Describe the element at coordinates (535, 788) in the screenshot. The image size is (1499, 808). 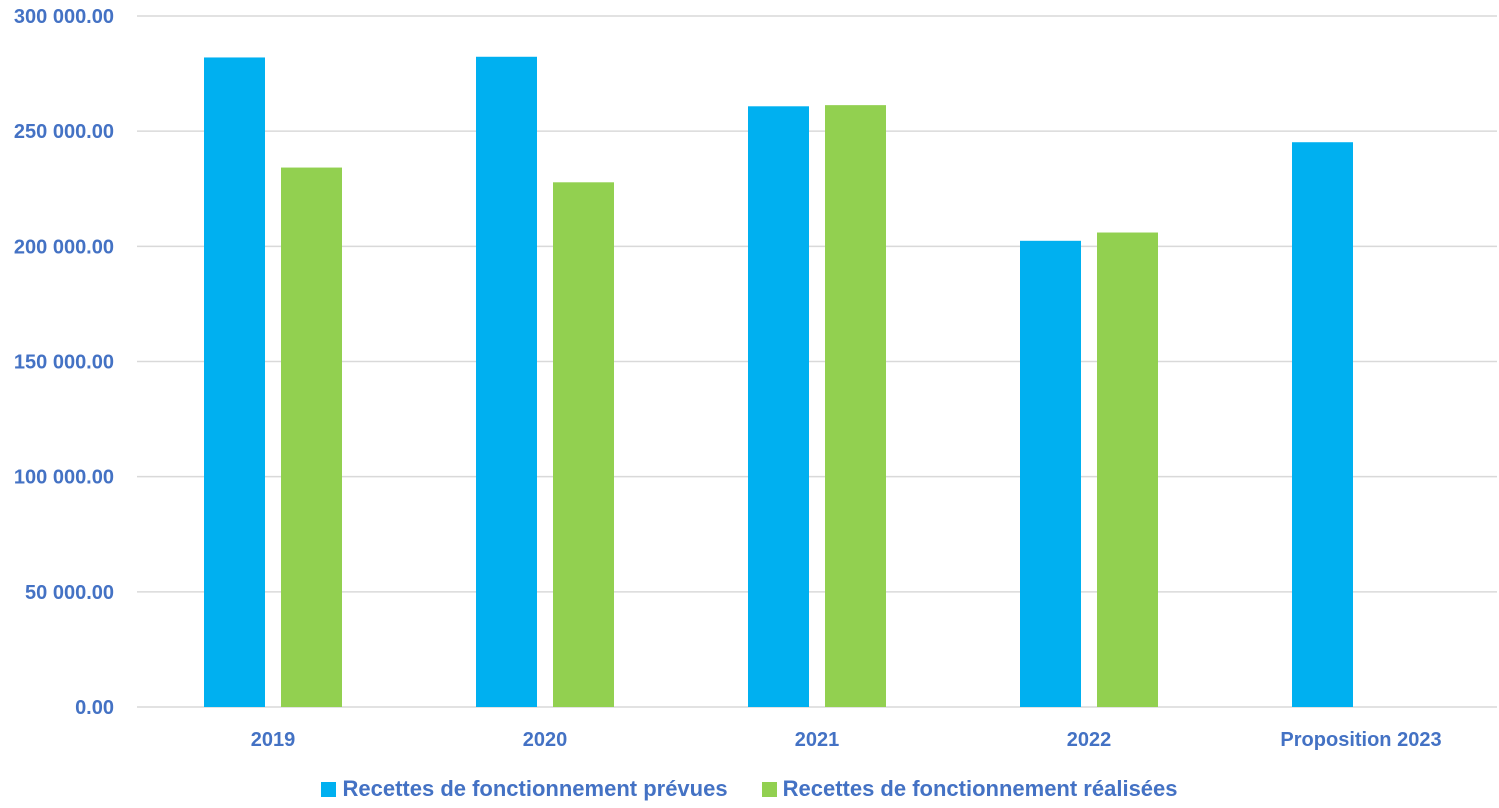
I see `legend-label-planned: Recettes de fonctionnement prévues` at that location.